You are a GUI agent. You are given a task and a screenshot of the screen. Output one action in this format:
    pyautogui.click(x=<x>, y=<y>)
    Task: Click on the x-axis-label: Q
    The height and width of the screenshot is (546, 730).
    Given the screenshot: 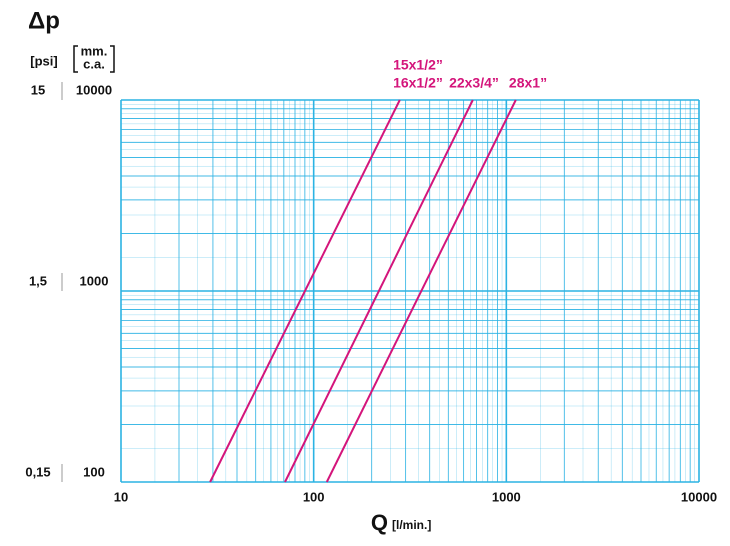 What is the action you would take?
    pyautogui.click(x=379, y=522)
    